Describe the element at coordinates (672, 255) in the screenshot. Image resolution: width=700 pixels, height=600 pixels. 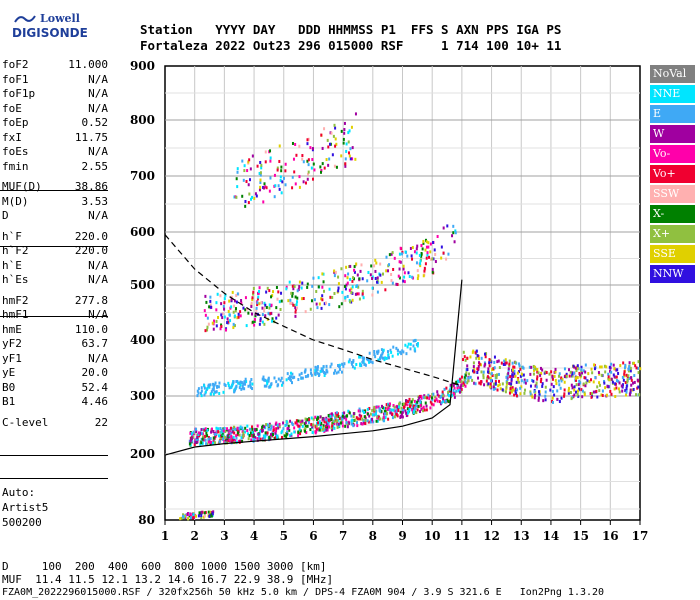
I see `legend-item: SSE` at that location.